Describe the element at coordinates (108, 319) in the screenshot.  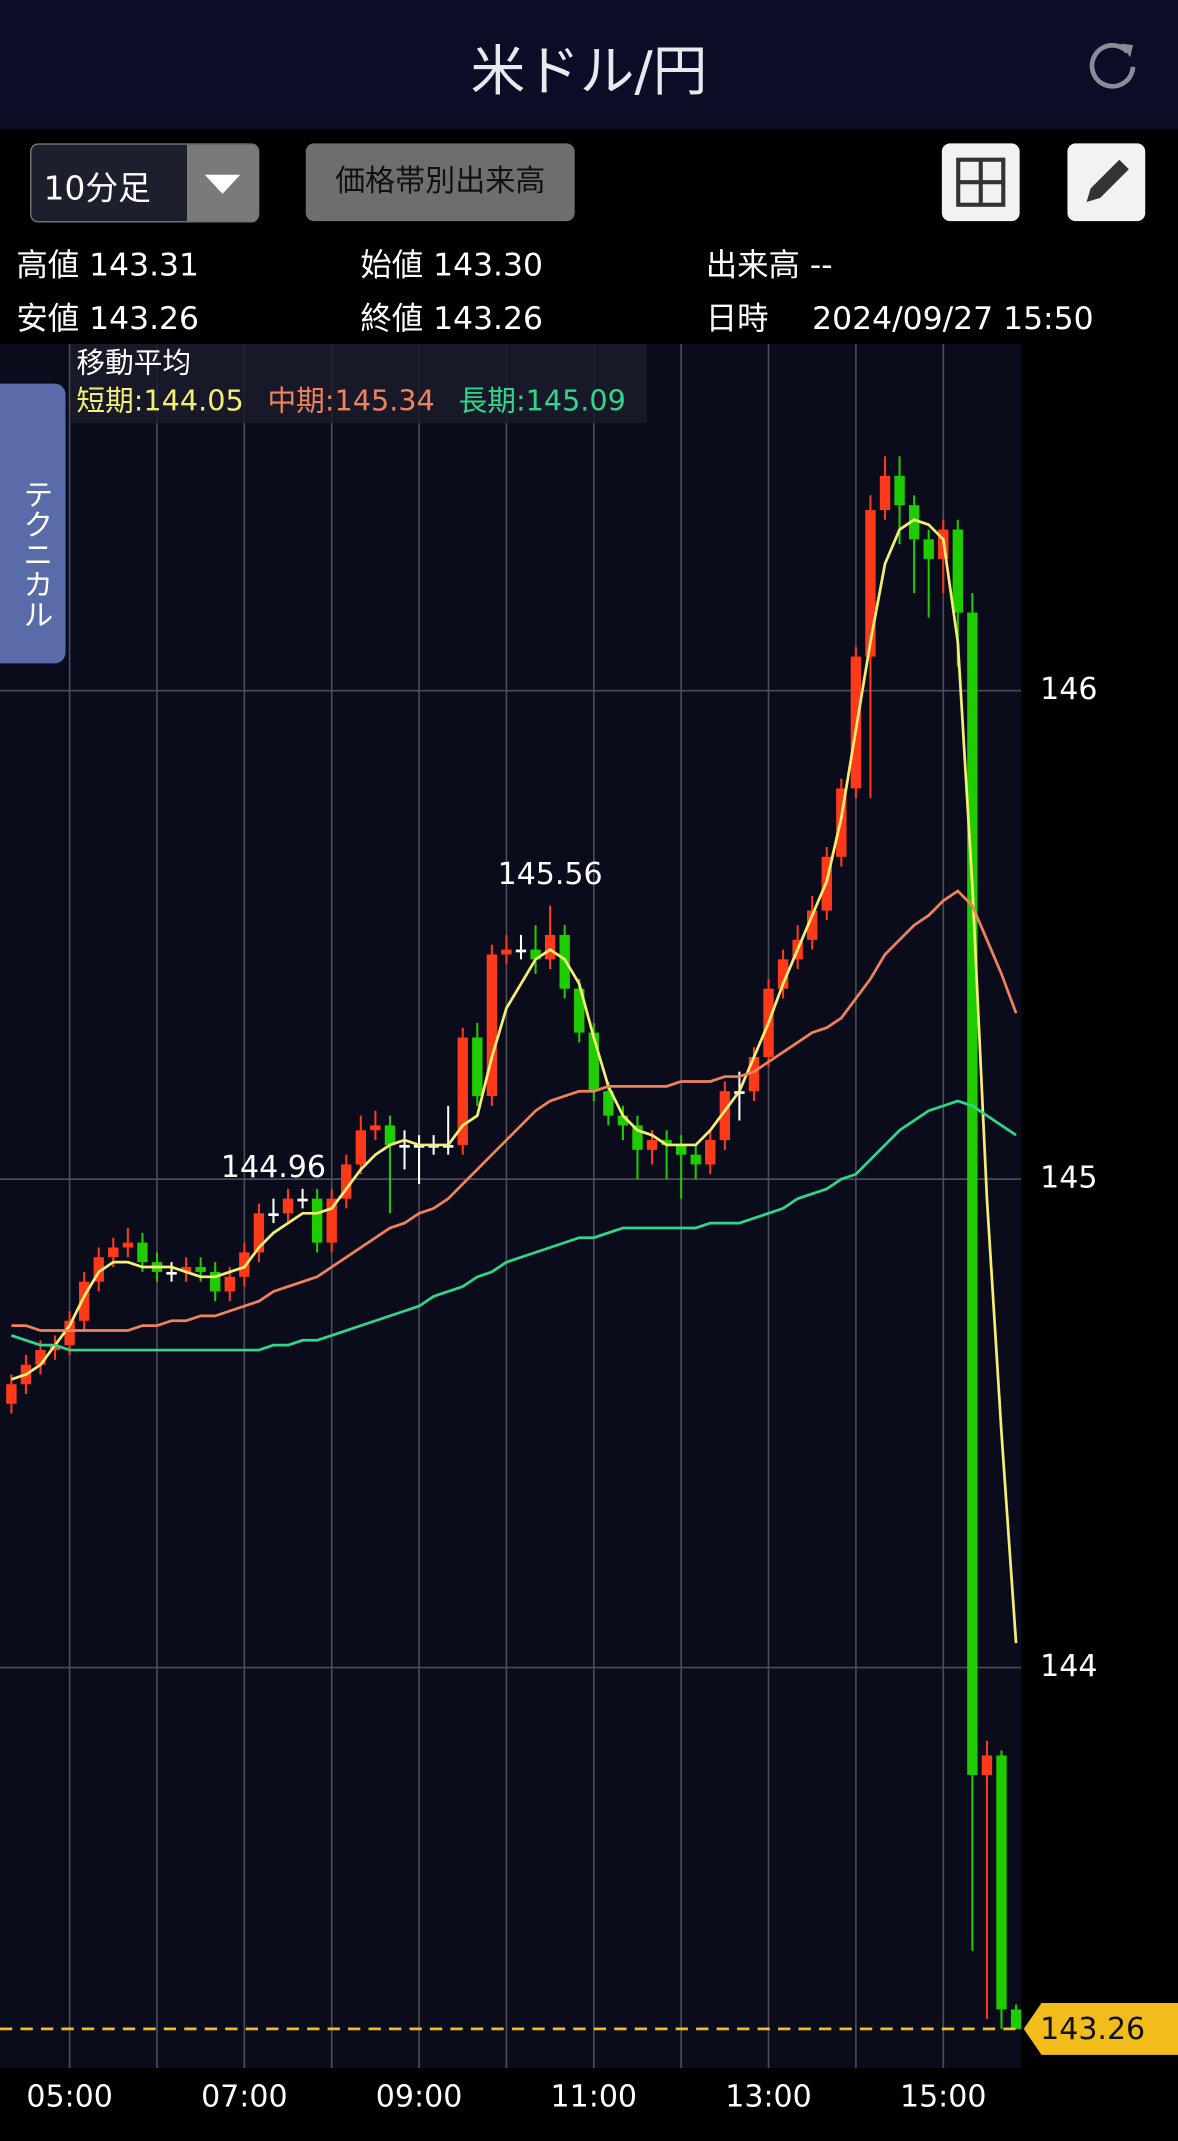
I see `info-low: 安値 143.26` at that location.